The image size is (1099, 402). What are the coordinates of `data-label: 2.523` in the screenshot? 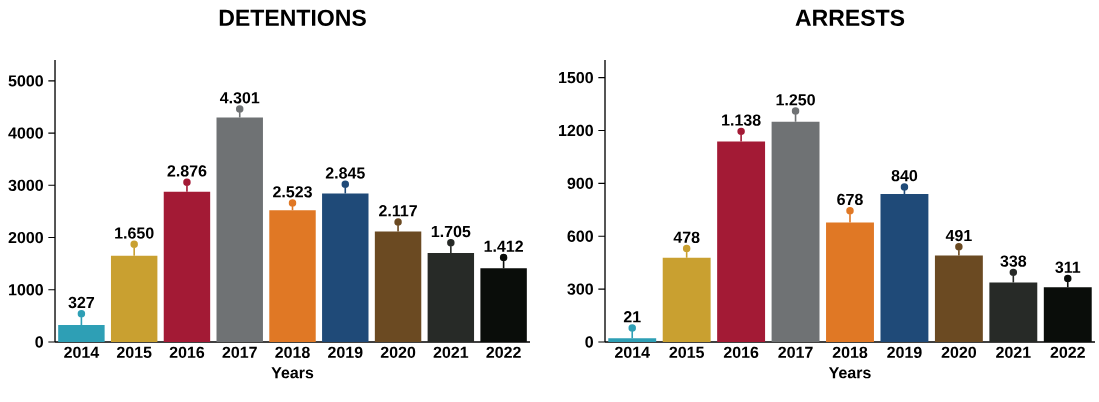 It's located at (292, 192).